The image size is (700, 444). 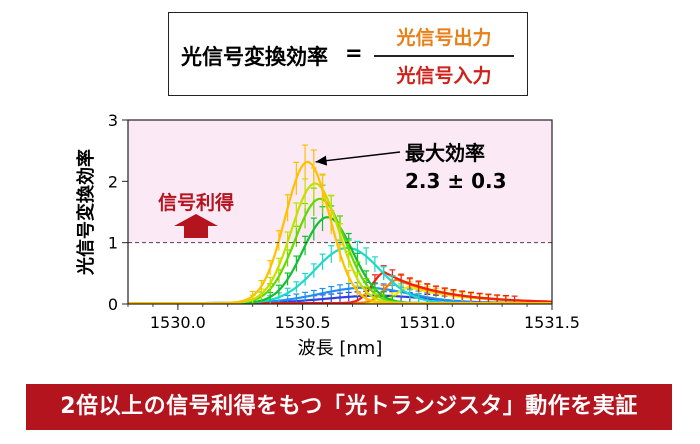 What do you see at coordinates (445, 153) in the screenshot?
I see `max-efficiency-title: 最大効率` at bounding box center [445, 153].